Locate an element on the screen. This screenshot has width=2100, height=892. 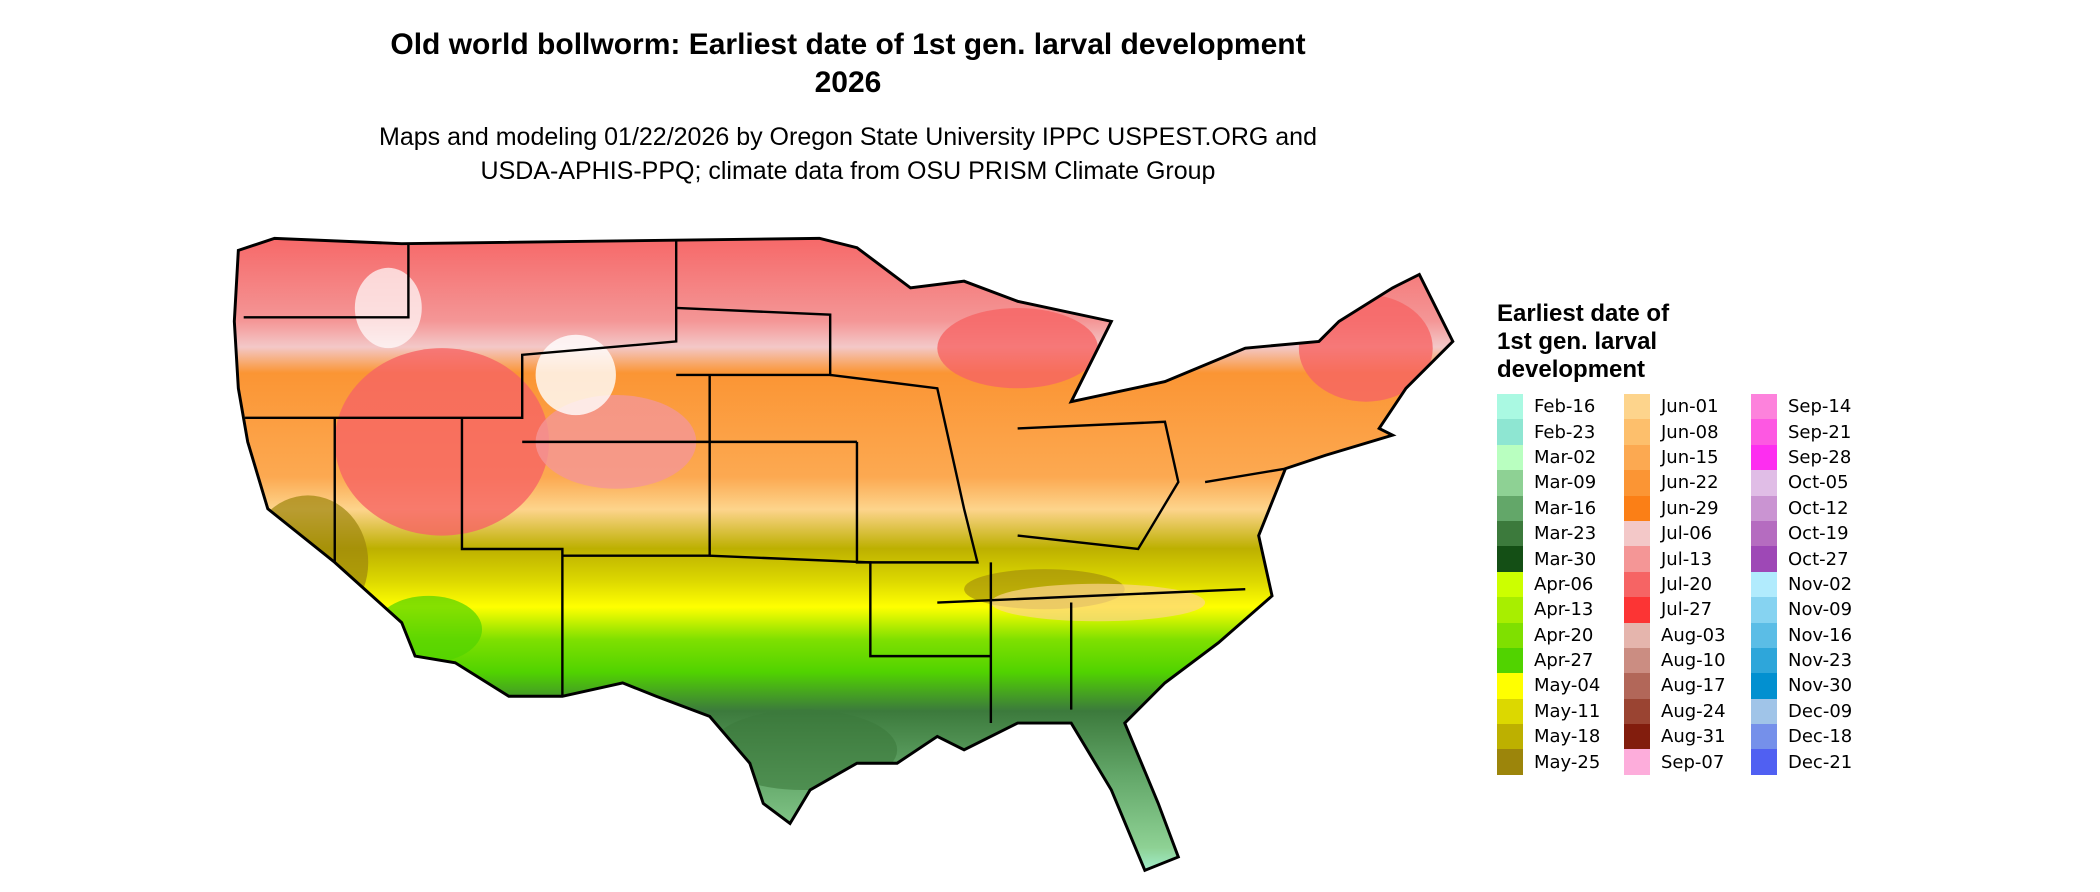
legend-label: Feb-16 is located at coordinates (1565, 407).